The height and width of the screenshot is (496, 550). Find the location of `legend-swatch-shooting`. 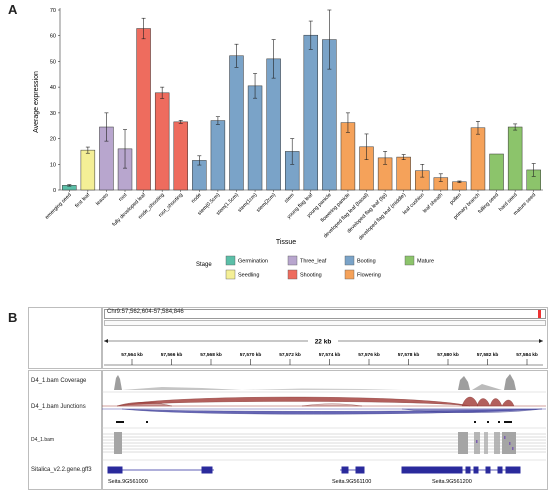

legend-swatch-shooting is located at coordinates (292, 274).